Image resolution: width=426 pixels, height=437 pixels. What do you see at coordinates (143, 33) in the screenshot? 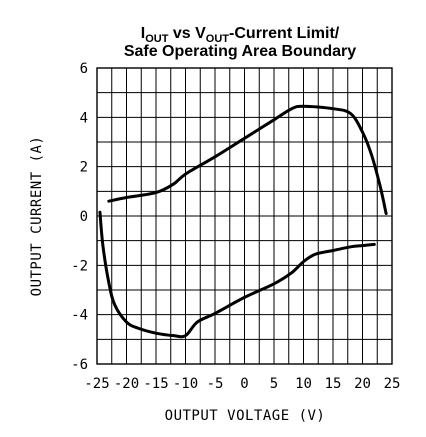
I see `title-part-1: I` at bounding box center [143, 33].